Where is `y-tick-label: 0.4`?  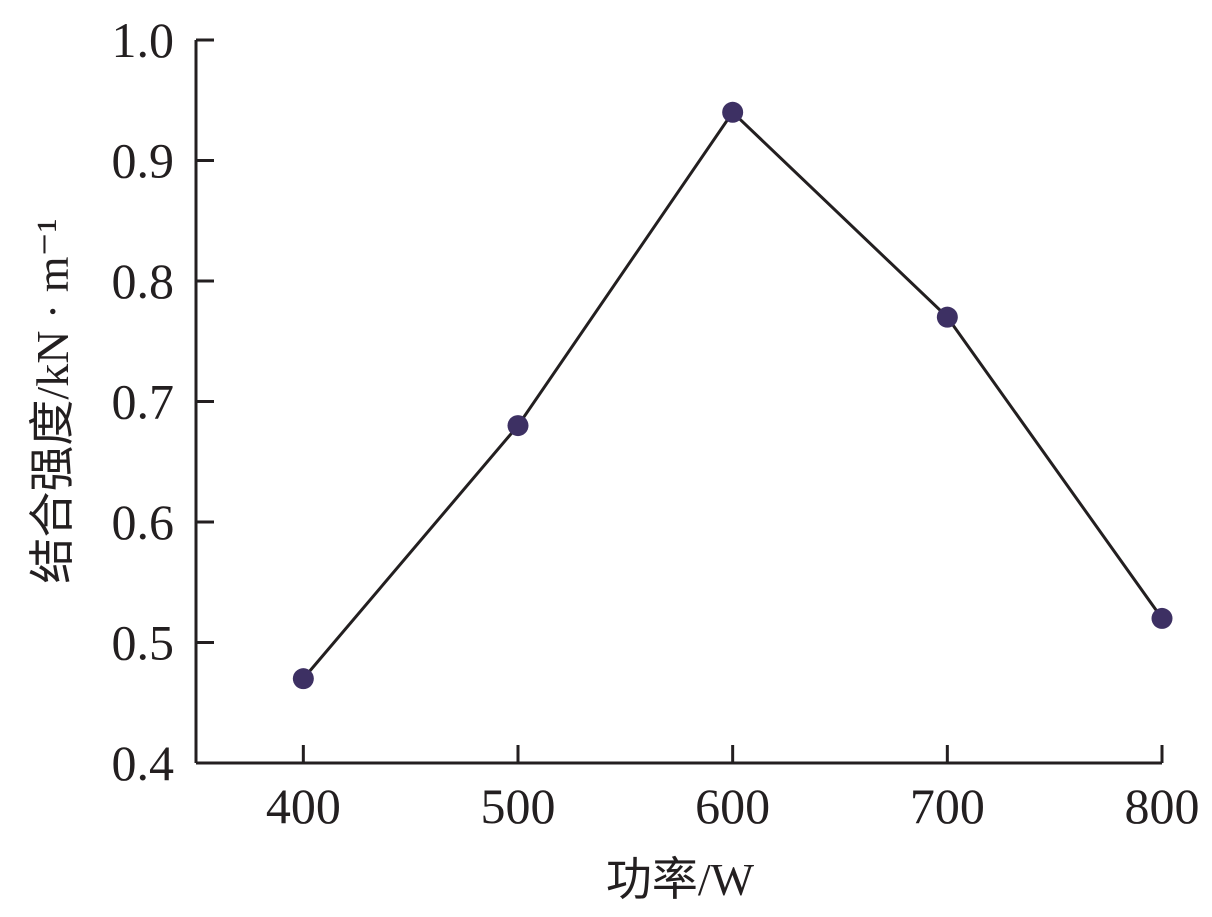
y-tick-label: 0.4 is located at coordinates (143, 763).